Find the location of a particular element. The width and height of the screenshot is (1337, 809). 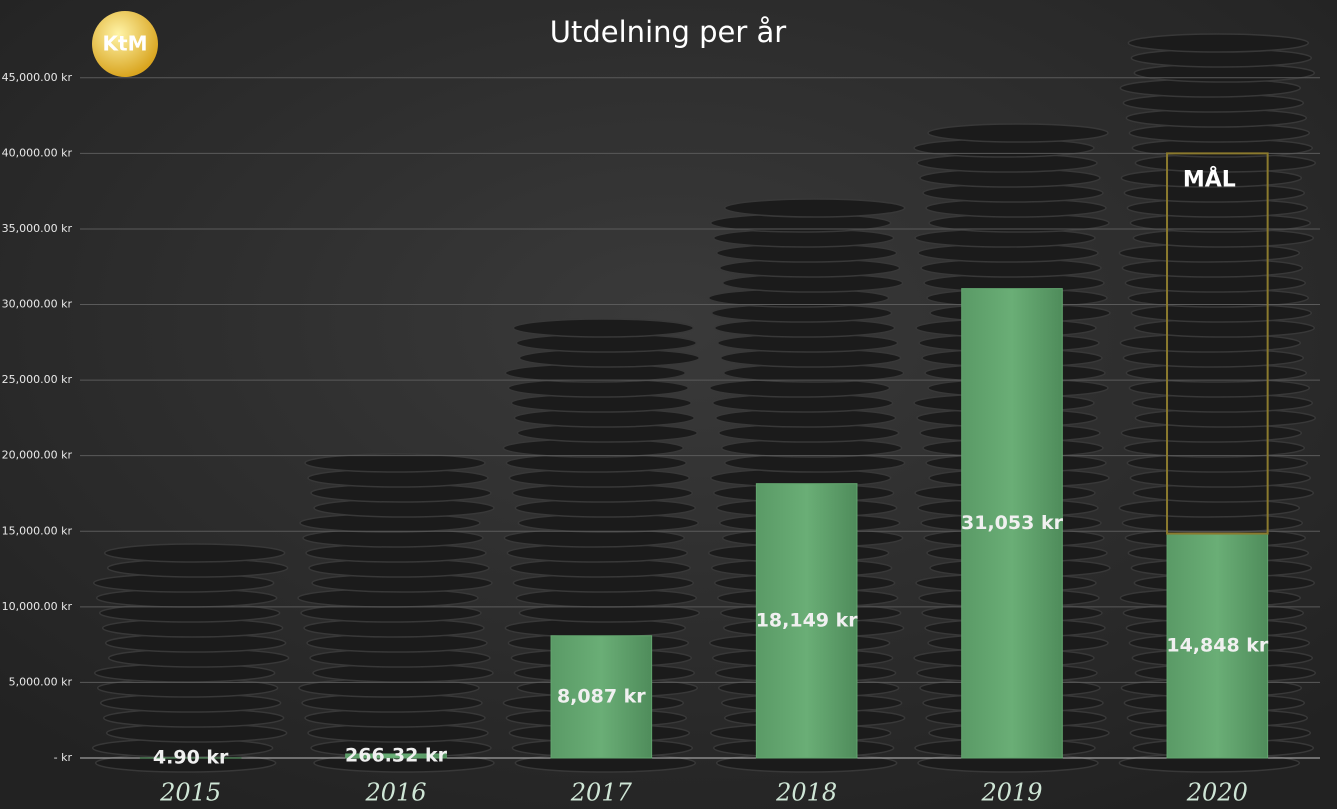

y-tick-label: - kr is located at coordinates (63, 757).